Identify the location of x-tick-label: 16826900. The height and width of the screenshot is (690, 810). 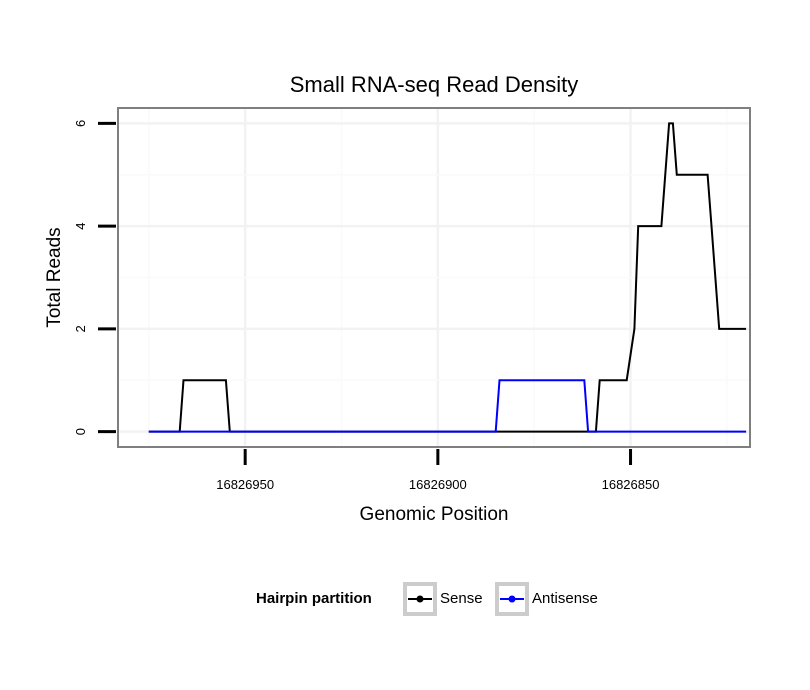
(438, 484).